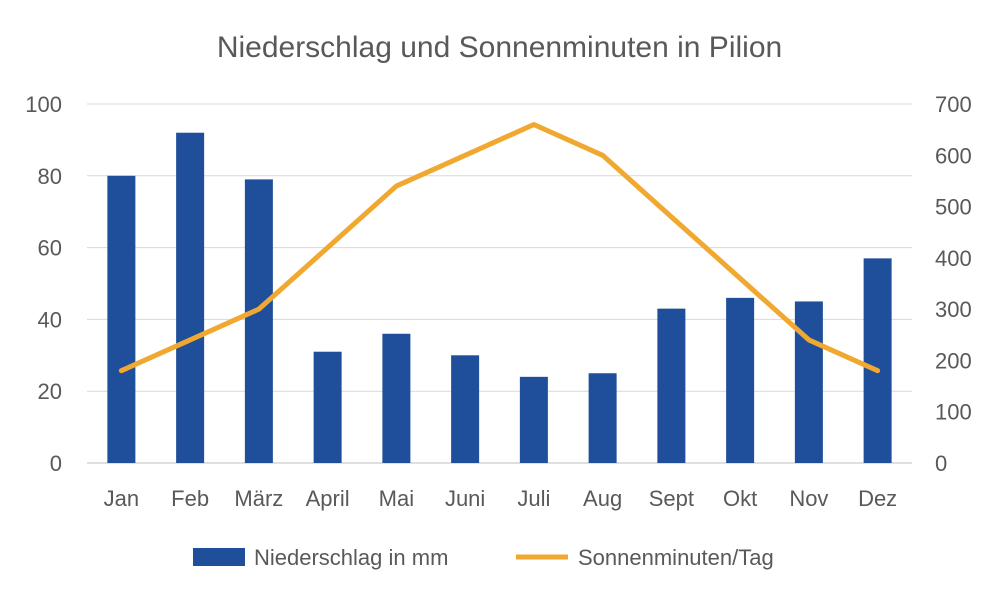 This screenshot has width=999, height=605. Describe the element at coordinates (190, 498) in the screenshot. I see `x-tick-label: Feb` at that location.